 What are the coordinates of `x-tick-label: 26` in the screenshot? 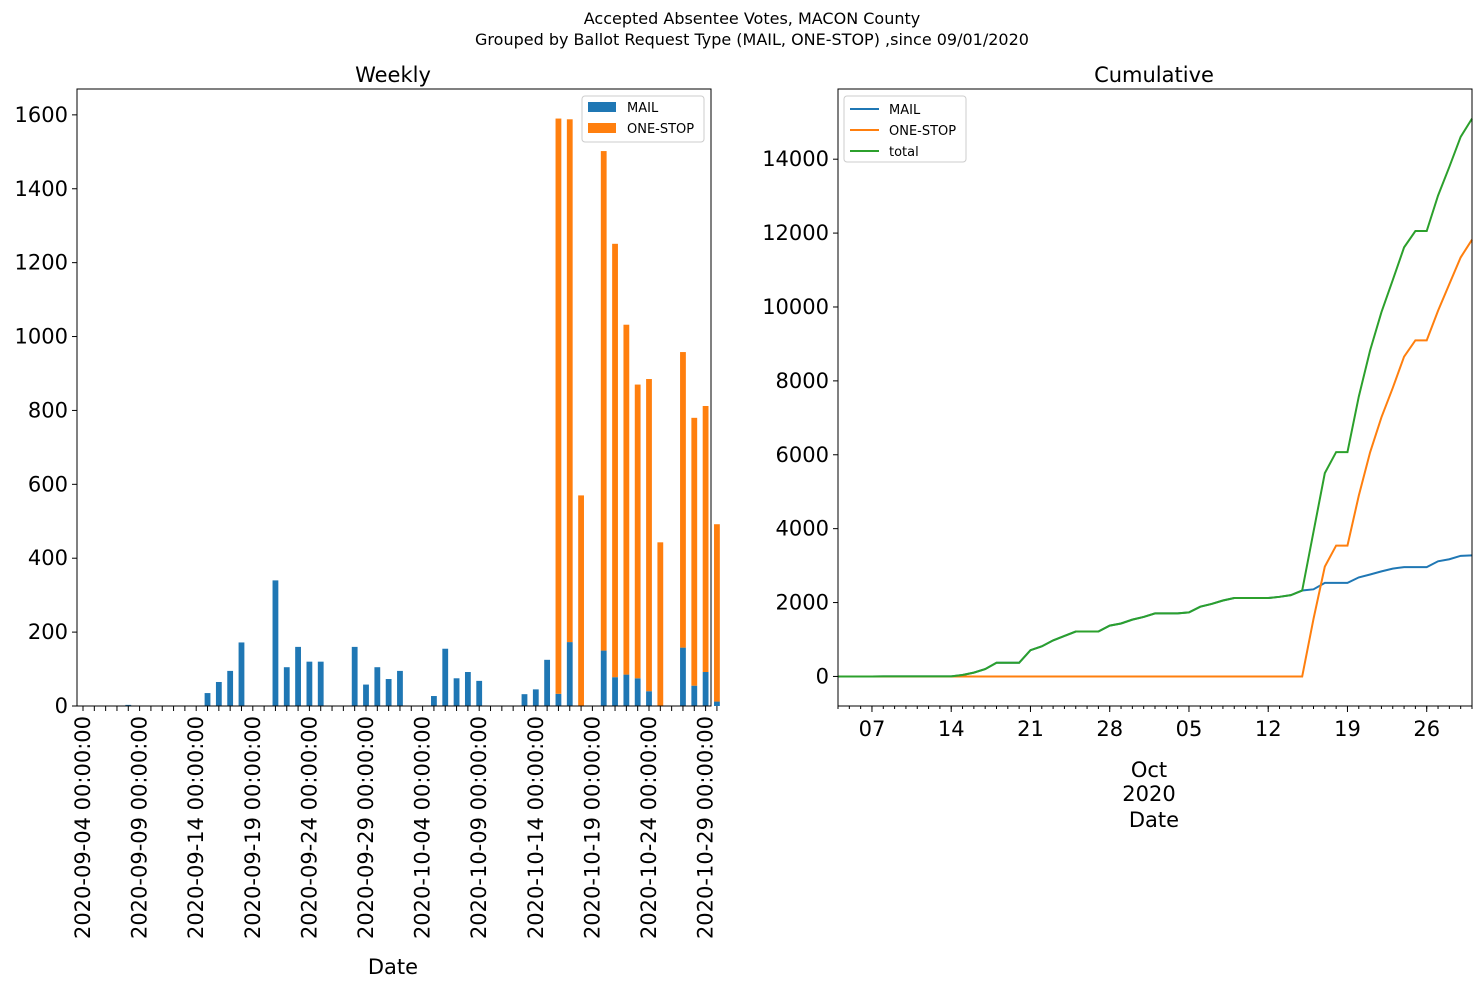 It's located at (1426, 729).